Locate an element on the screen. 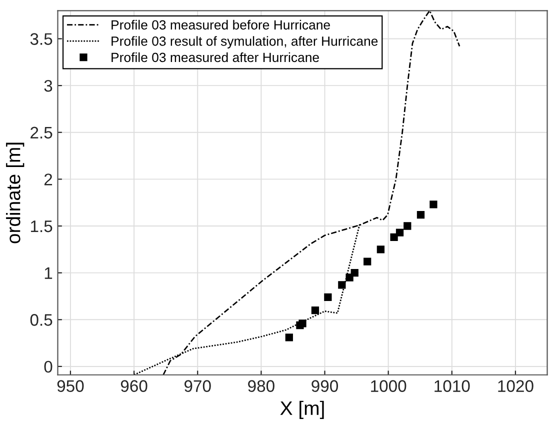 This screenshot has width=550, height=426. x-tick-label: 950 is located at coordinates (70, 386).